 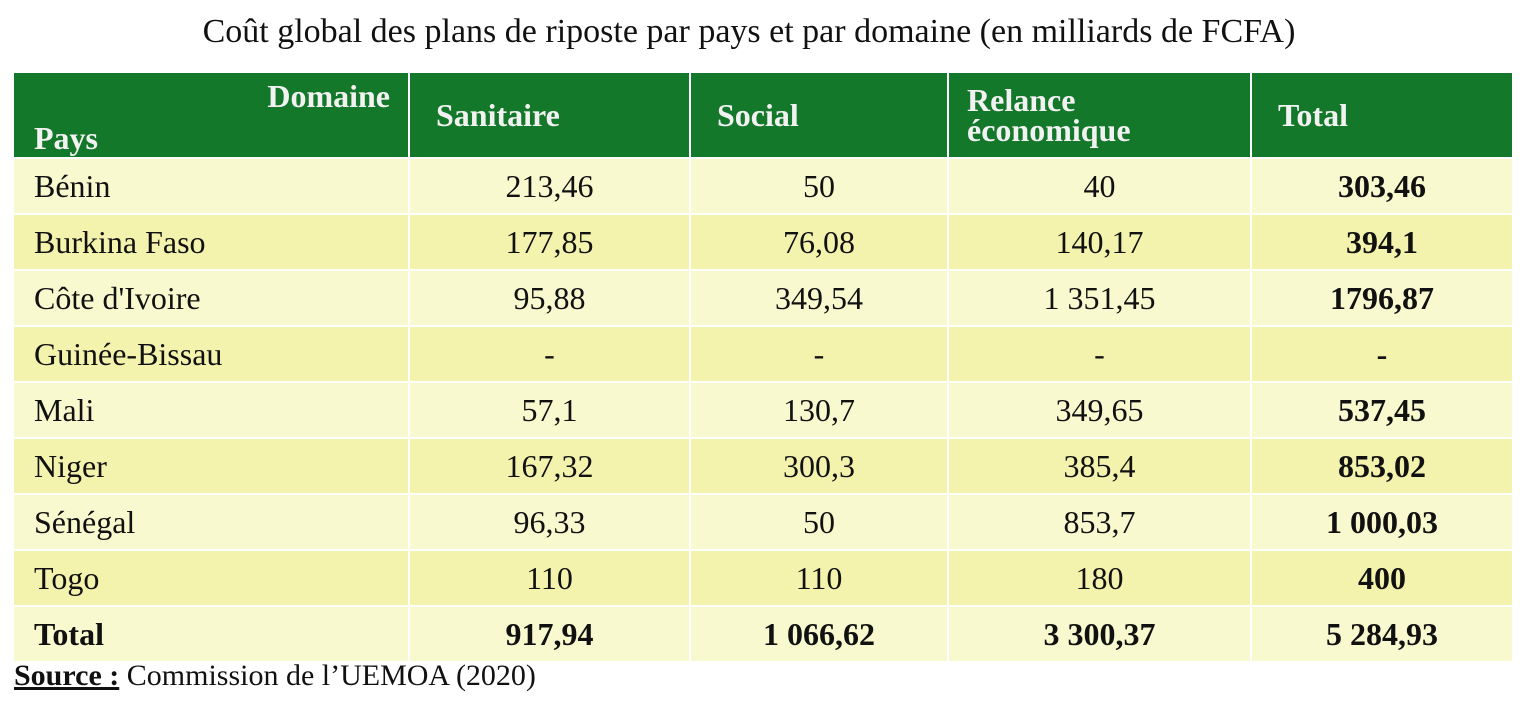 I want to click on table-row: Burkina Faso 177,85 76,08 140,17 394,1, so click(x=763, y=241).